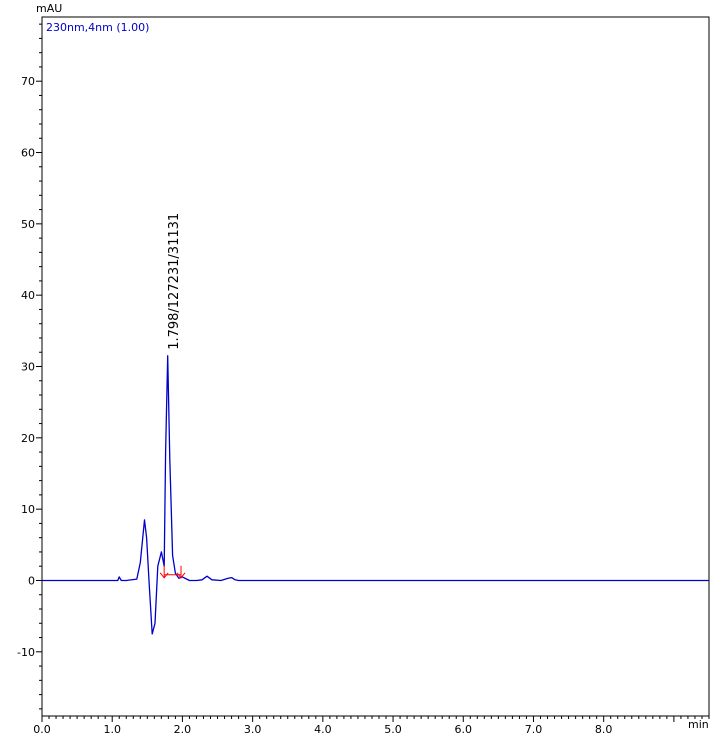  Describe the element at coordinates (28, 224) in the screenshot. I see `y-tick-label: 50` at that location.